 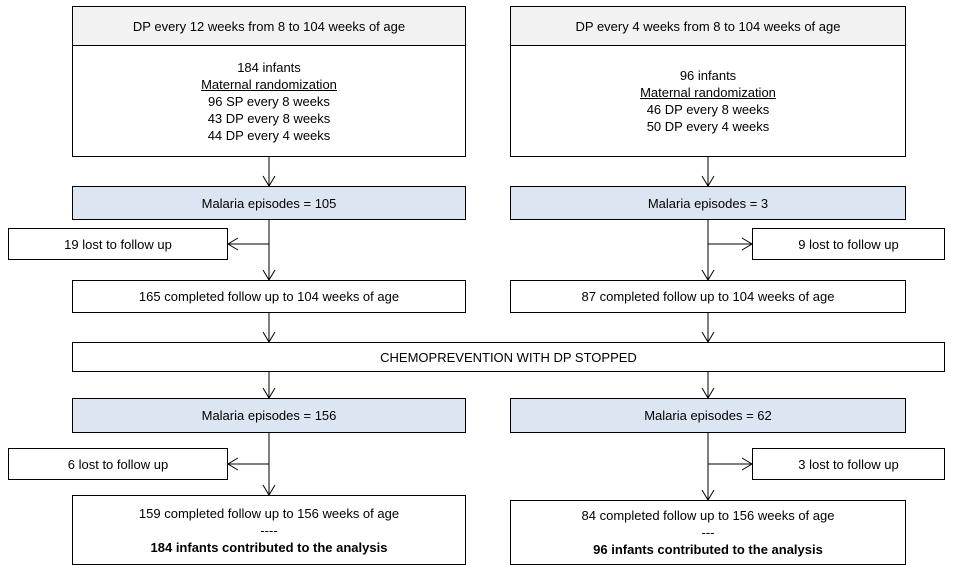 I want to click on box-text: 96 infants, so click(x=708, y=75).